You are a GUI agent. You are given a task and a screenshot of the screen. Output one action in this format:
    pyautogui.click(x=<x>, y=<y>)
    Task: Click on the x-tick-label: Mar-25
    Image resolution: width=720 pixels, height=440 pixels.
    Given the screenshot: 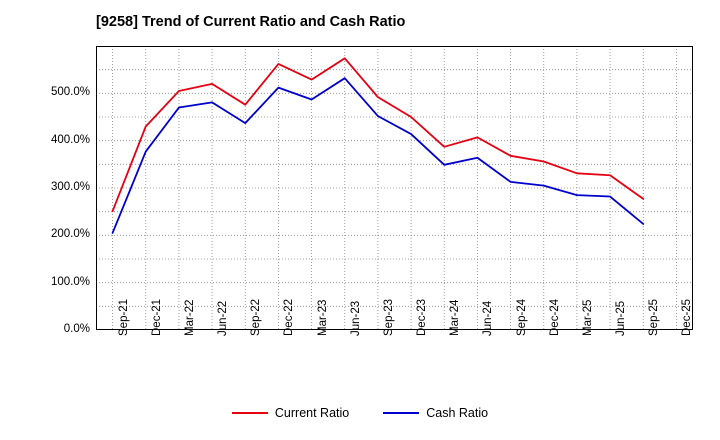 What is the action you would take?
    pyautogui.click(x=587, y=317)
    